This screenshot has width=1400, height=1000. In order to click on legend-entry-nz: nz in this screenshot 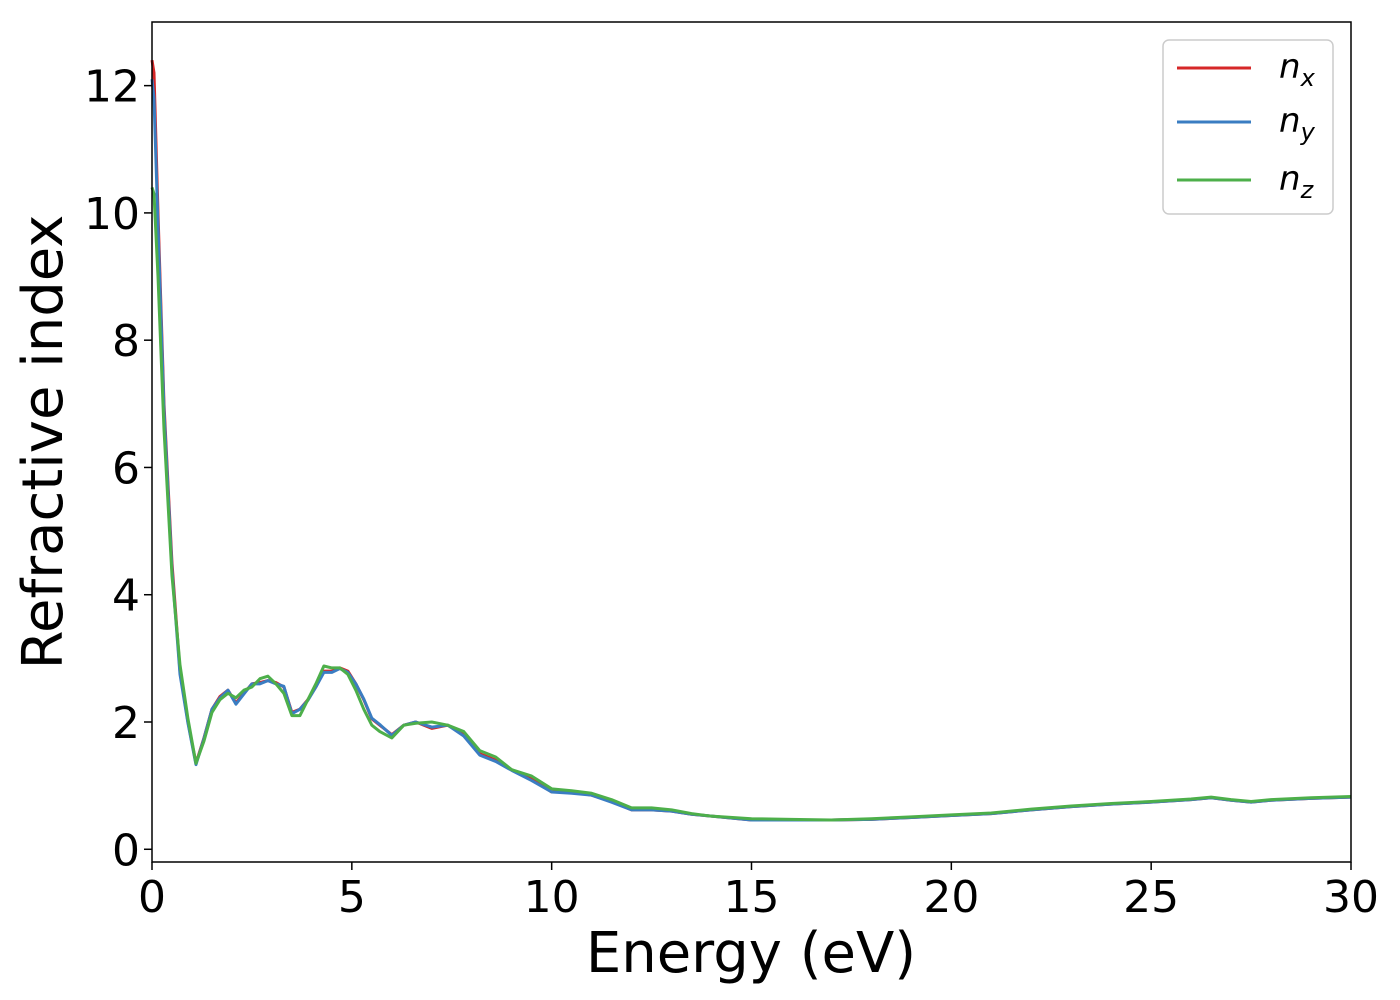, I will do `click(1246, 181)`.